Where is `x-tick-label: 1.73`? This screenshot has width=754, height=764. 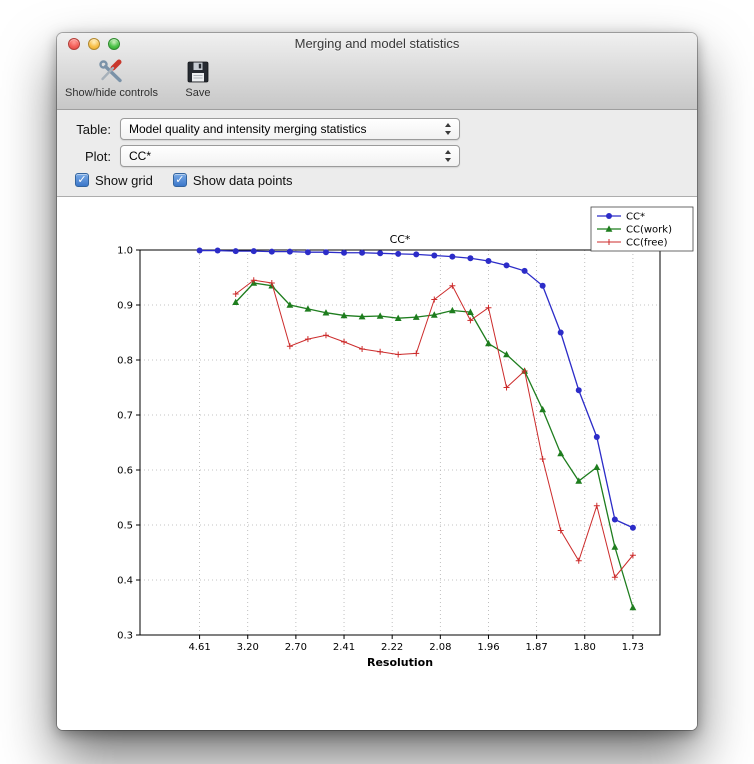
x-tick-label: 1.73 is located at coordinates (633, 647).